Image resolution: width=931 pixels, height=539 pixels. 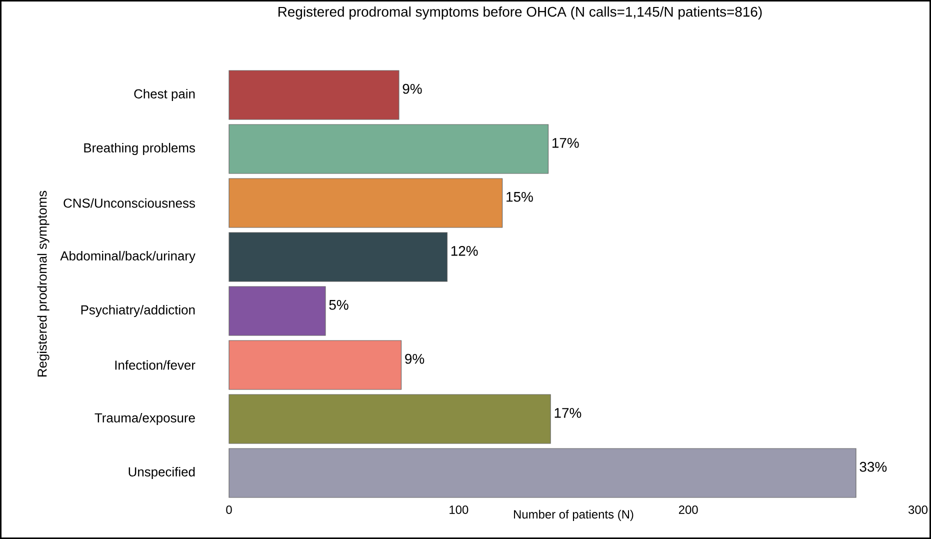 I want to click on x-axis-title: Number of patients (N), so click(x=574, y=515).